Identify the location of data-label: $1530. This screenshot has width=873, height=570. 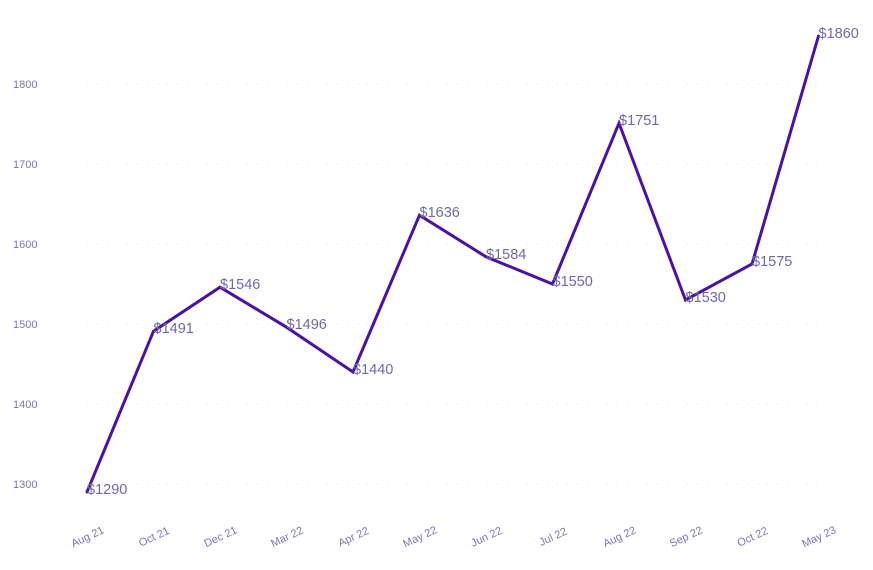
(706, 298).